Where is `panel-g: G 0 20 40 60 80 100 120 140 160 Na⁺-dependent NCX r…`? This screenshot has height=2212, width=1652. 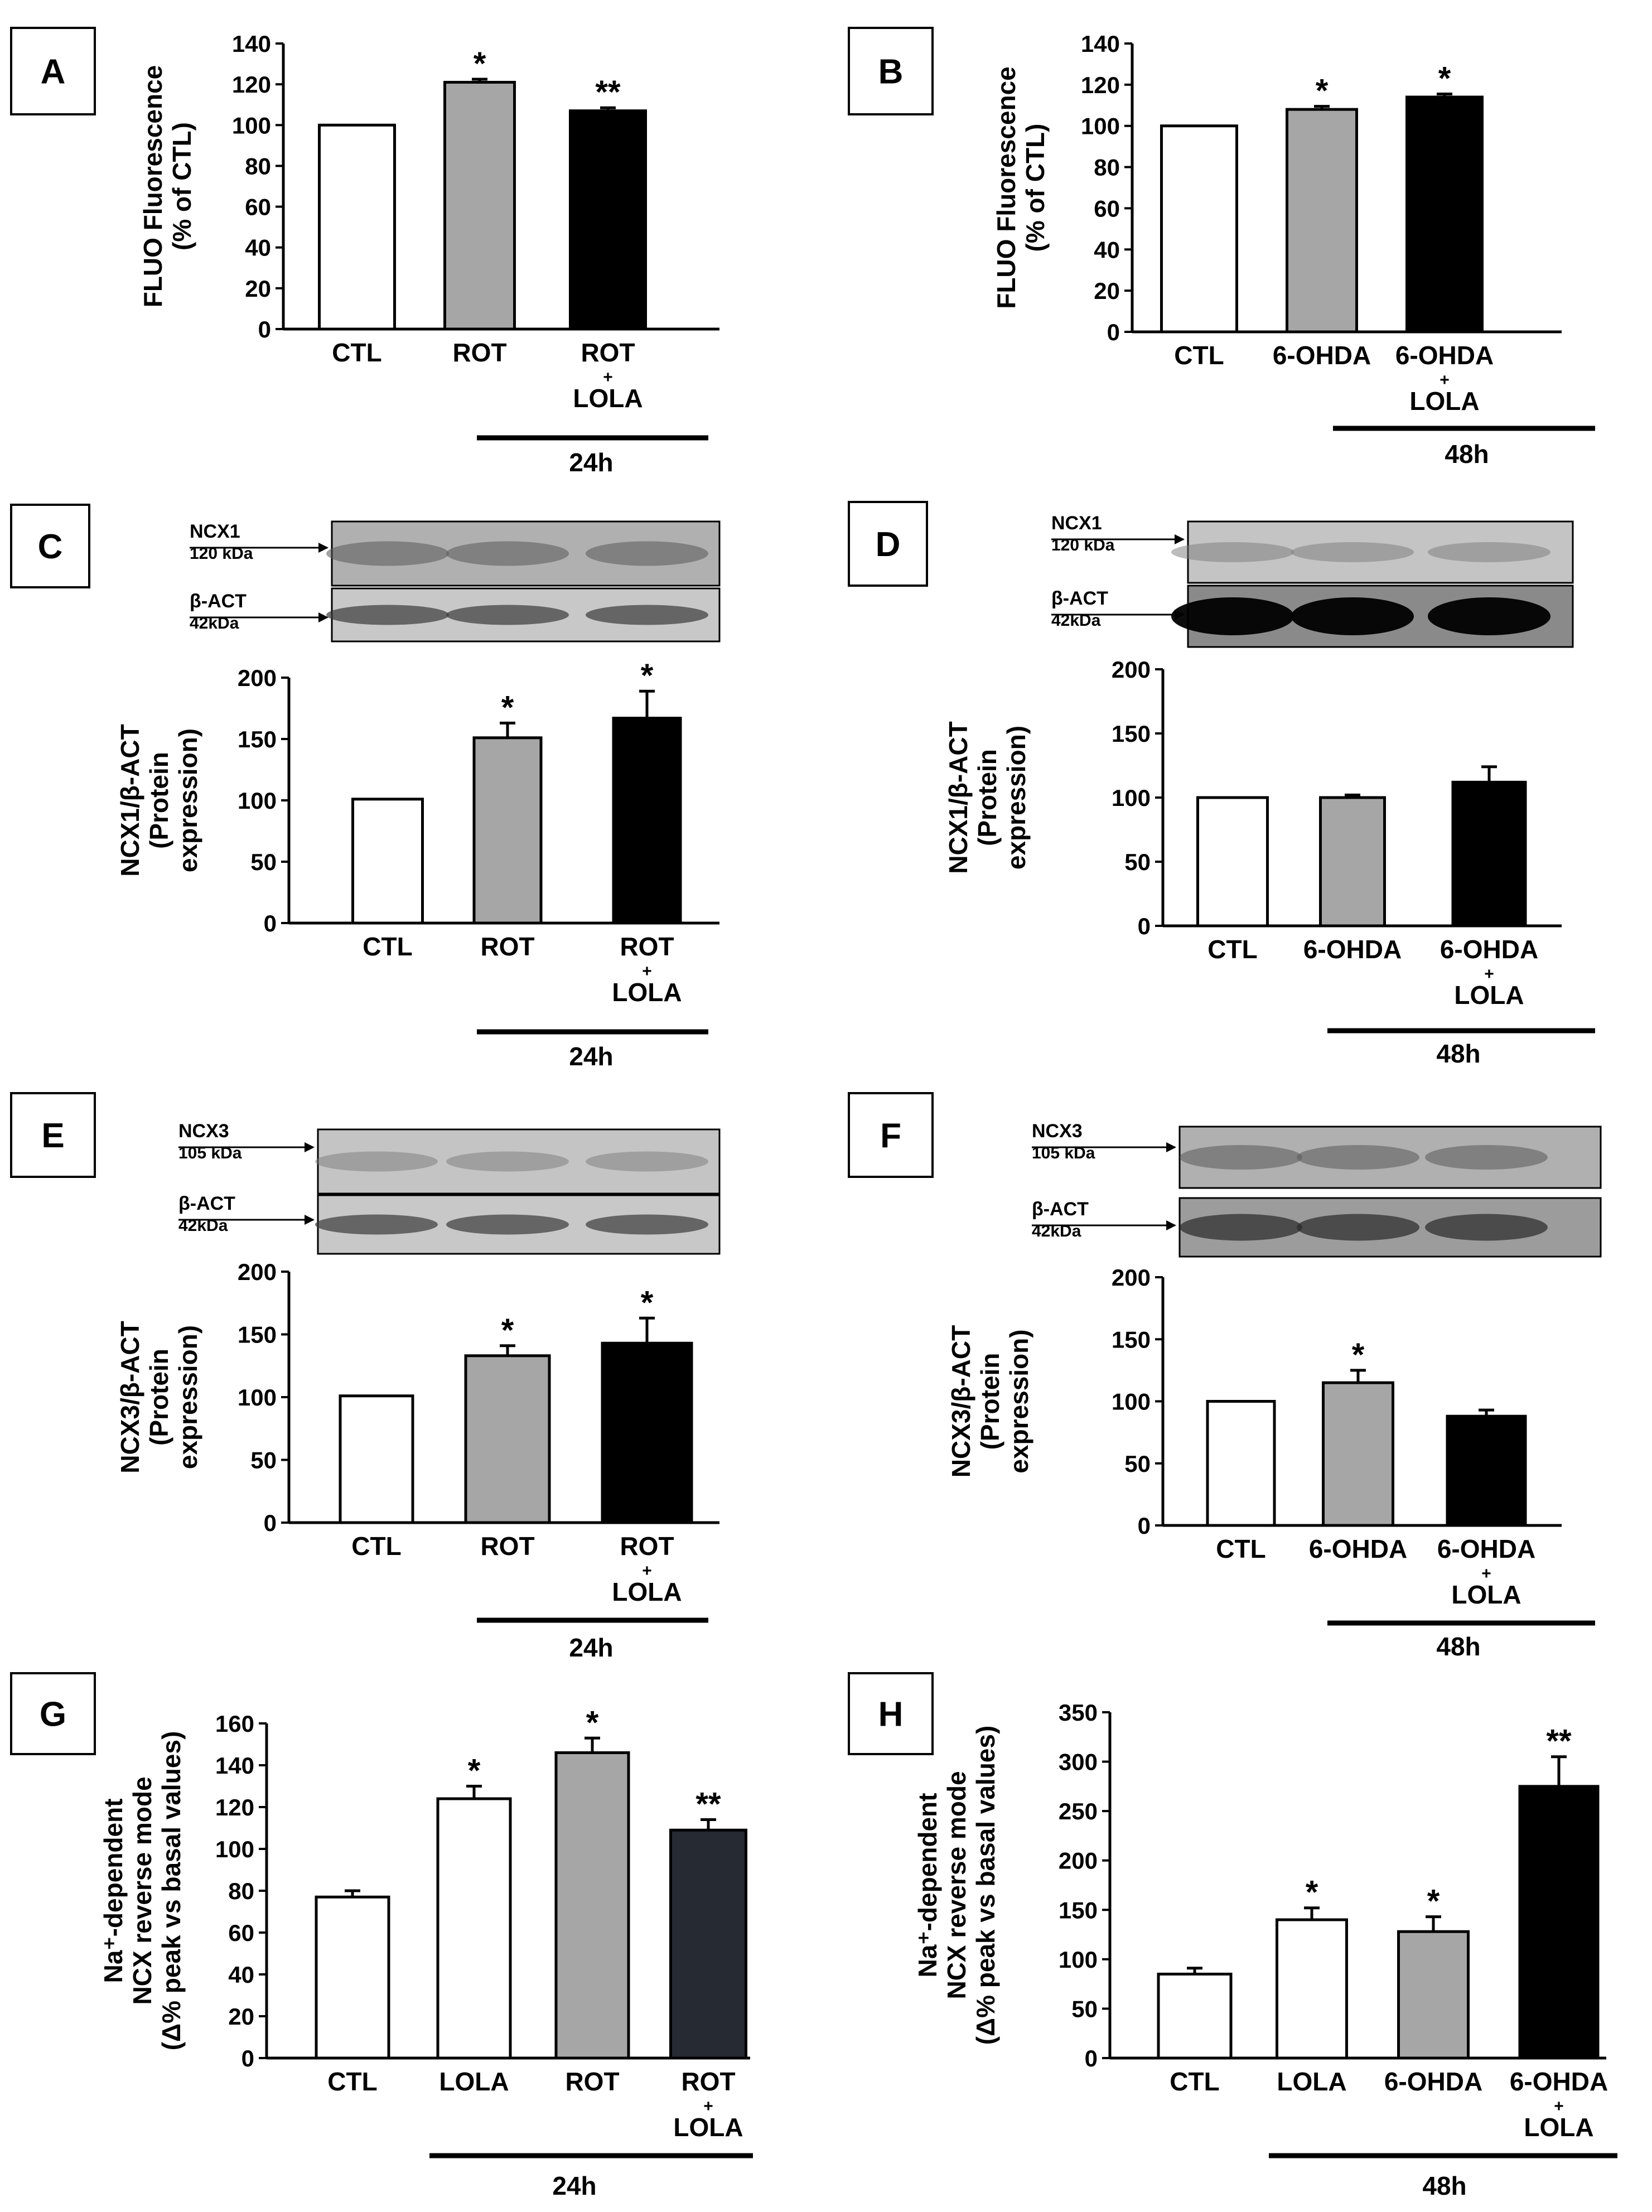 panel-g: G 0 20 40 60 80 100 120 140 160 Na⁺-dependent NCX r… is located at coordinates (382, 1936).